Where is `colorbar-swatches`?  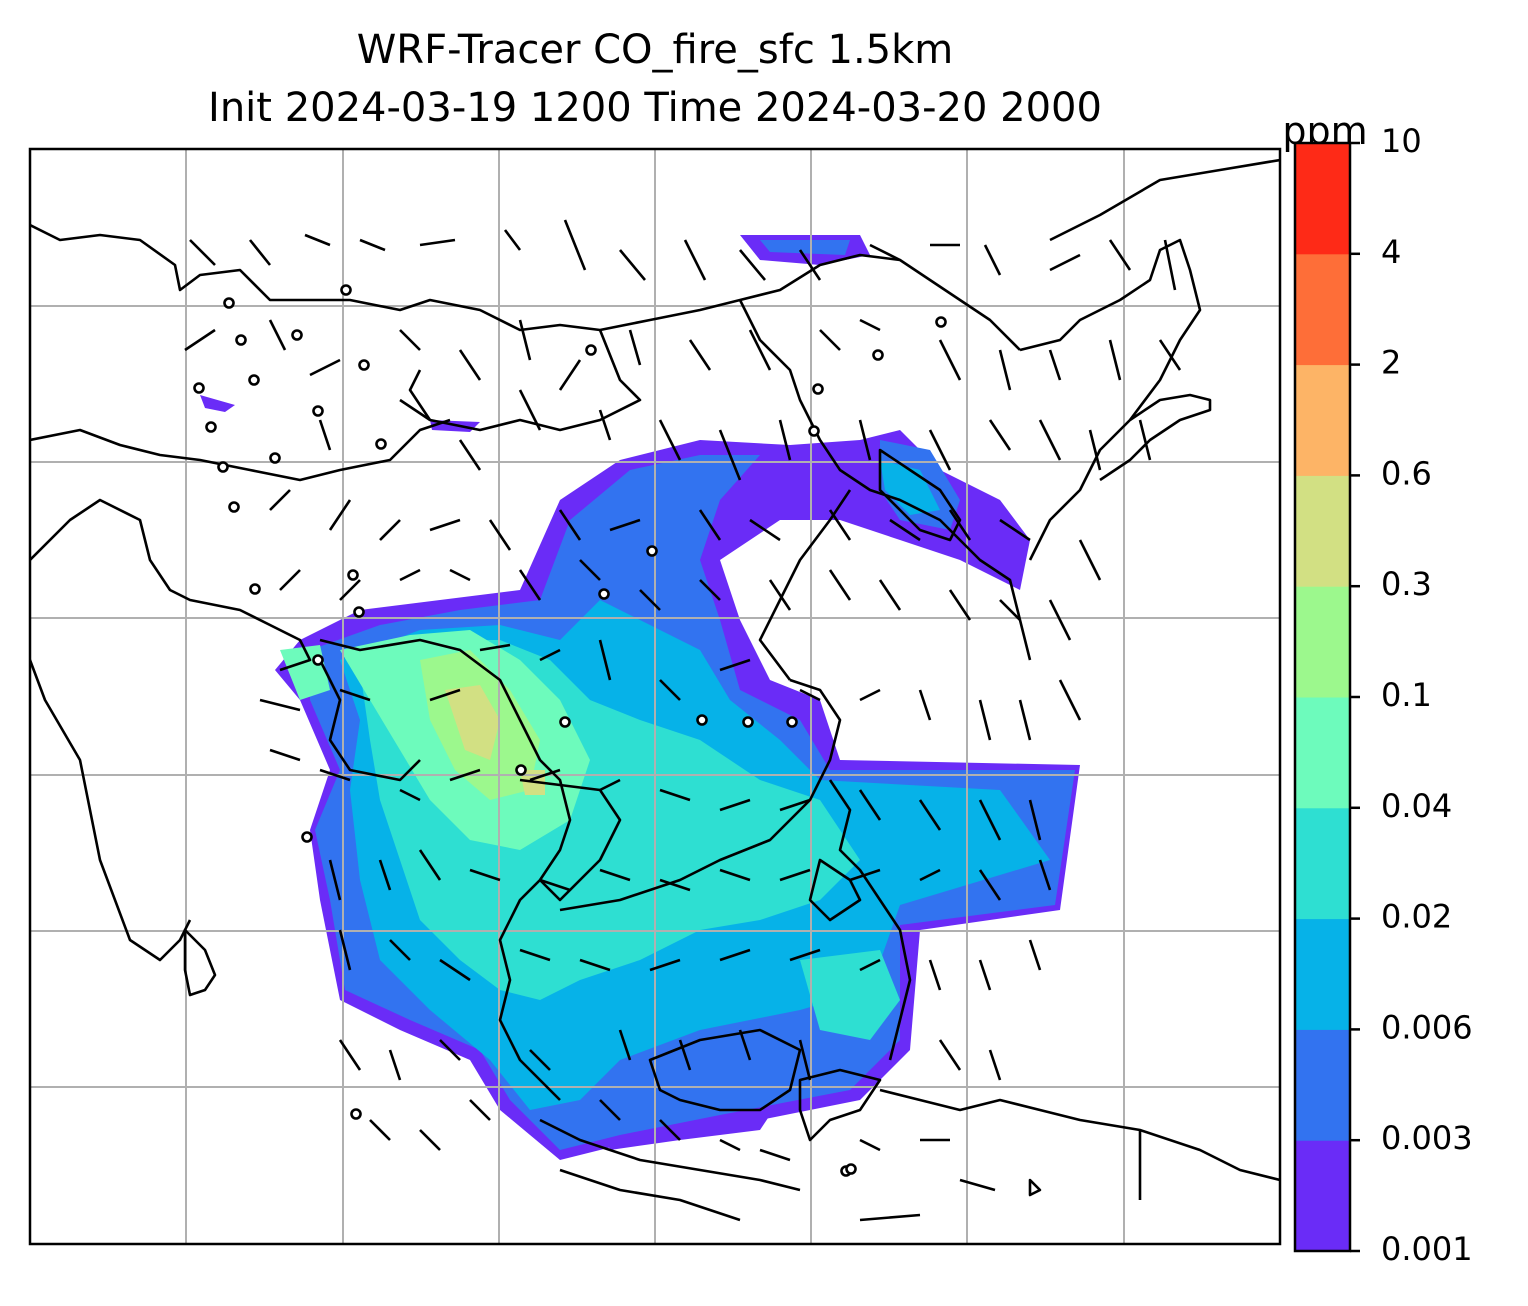 colorbar-swatches is located at coordinates (1322, 697).